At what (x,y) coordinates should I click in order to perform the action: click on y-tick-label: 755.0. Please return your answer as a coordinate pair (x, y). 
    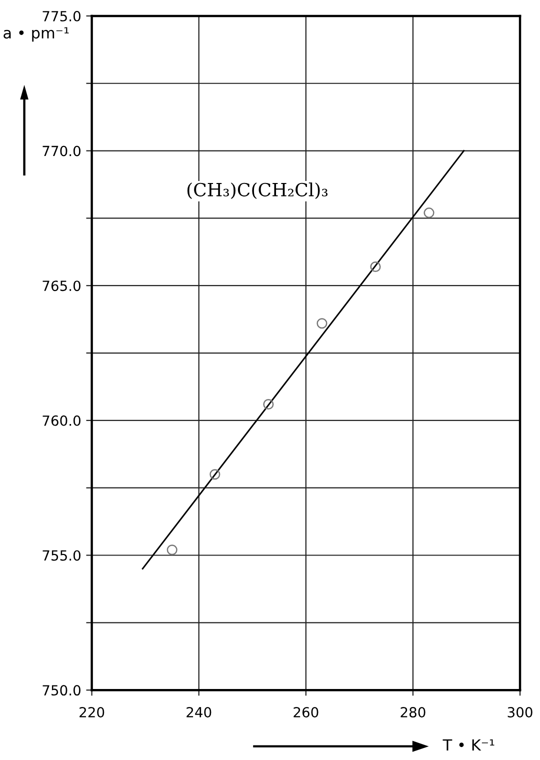
    Looking at the image, I should click on (61, 555).